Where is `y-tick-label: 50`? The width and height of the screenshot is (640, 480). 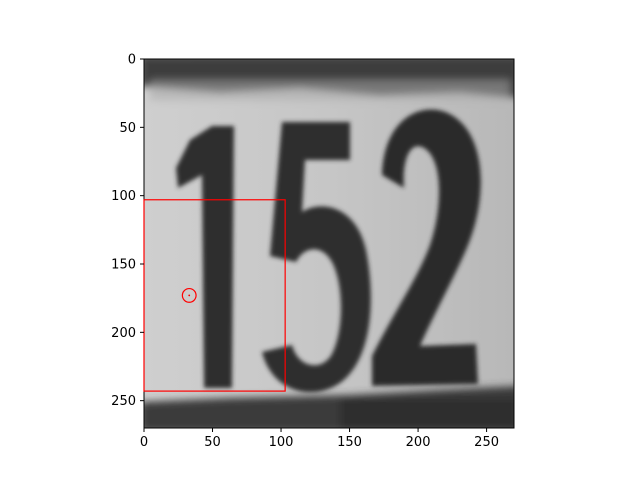
y-tick-label: 50 is located at coordinates (127, 128).